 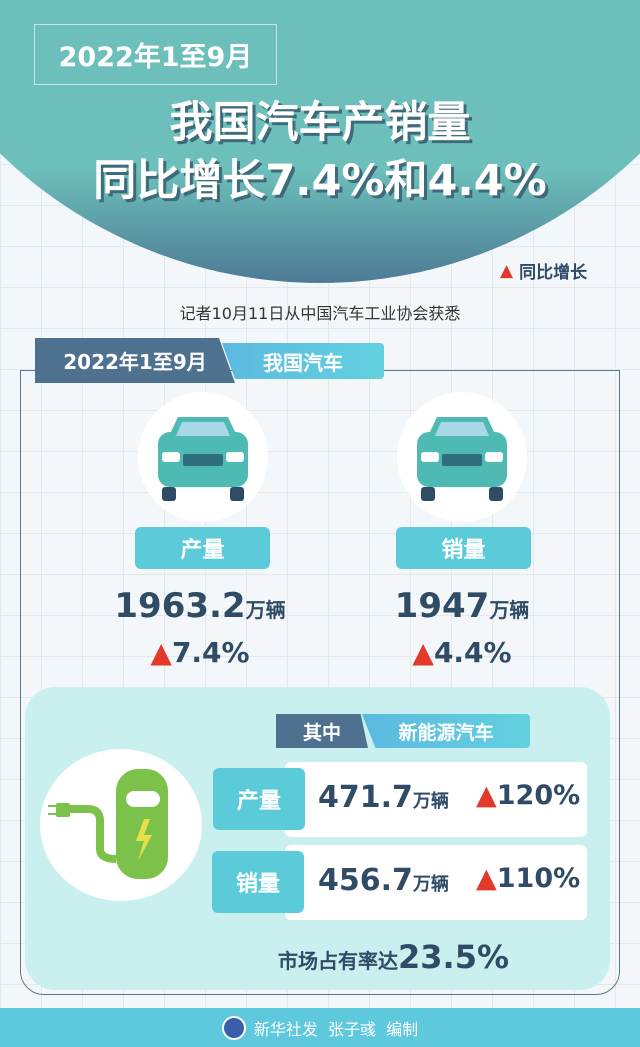 I want to click on nev-sales-value: 456.7万辆, so click(x=383, y=880).